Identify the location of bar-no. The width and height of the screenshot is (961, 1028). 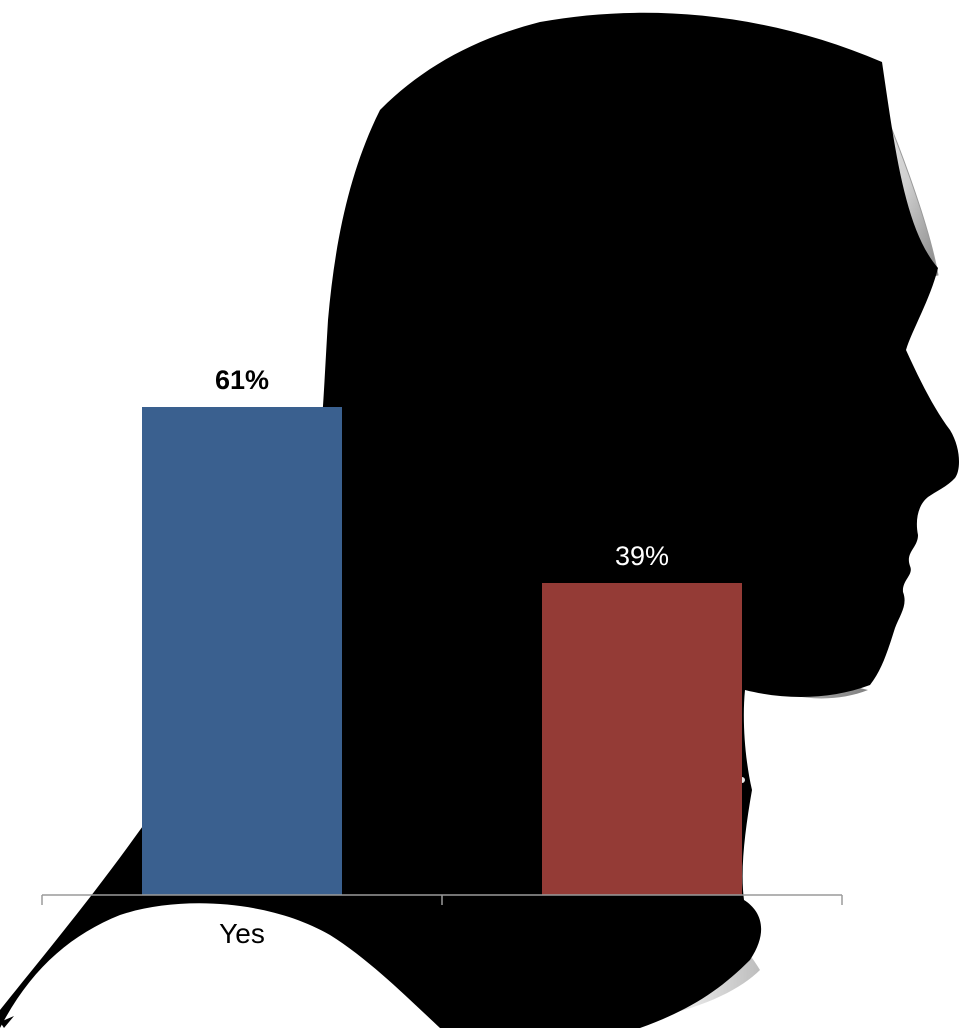
(642, 739).